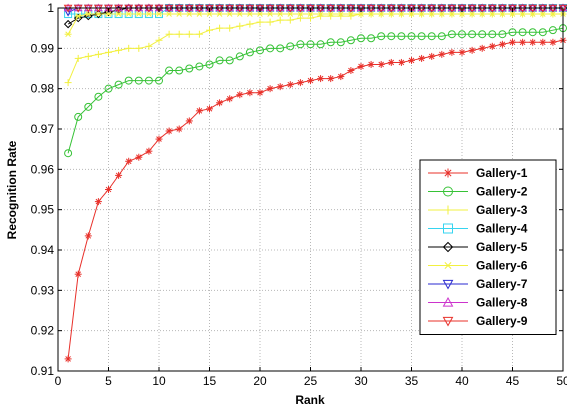  Describe the element at coordinates (43, 48) in the screenshot. I see `y-tick-label: 0.99` at that location.